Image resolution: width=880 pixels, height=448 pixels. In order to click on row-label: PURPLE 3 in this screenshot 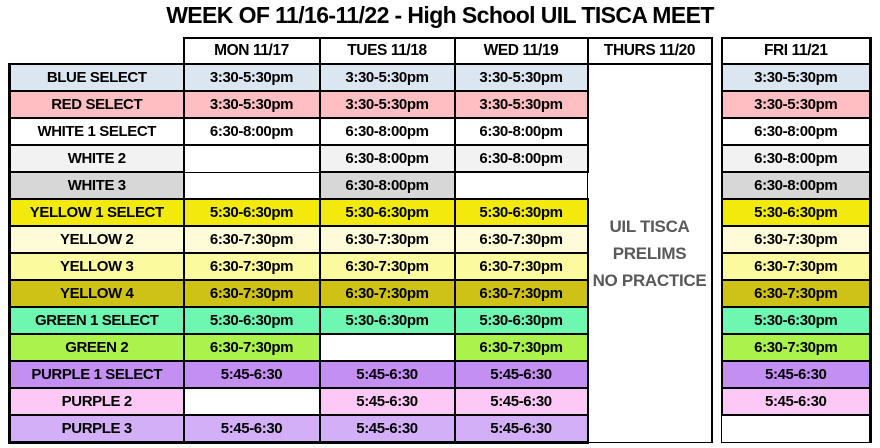, I will do `click(96, 429)`.